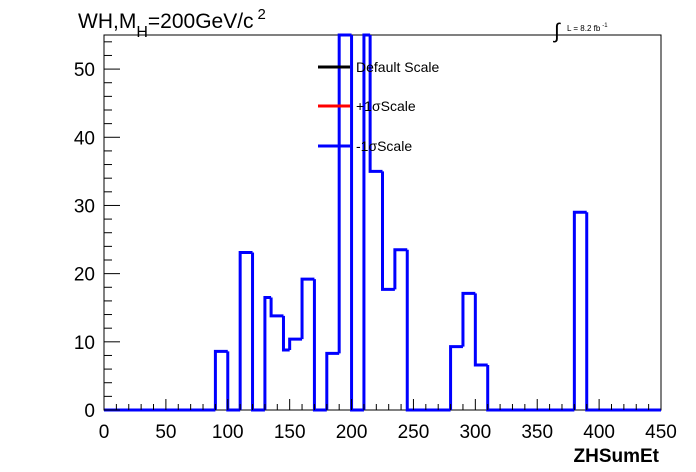  Describe the element at coordinates (84, 138) in the screenshot. I see `y-tick-label: 40` at that location.